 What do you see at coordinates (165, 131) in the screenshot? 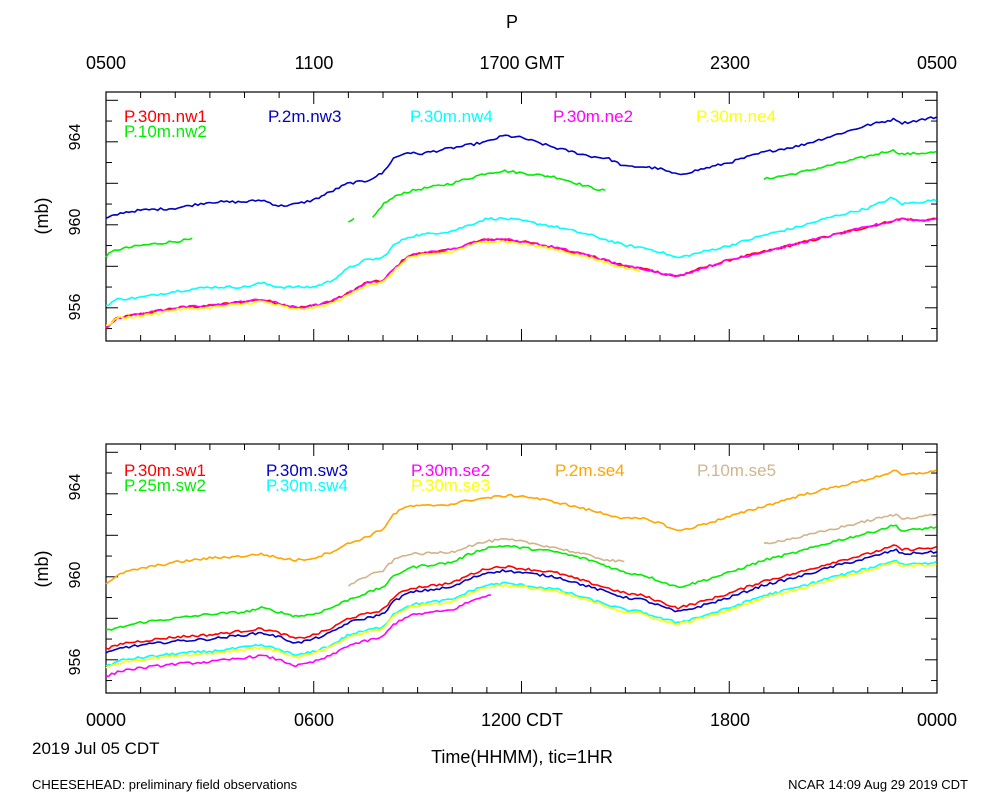
I see `legend-entry: P.10m.nw2` at bounding box center [165, 131].